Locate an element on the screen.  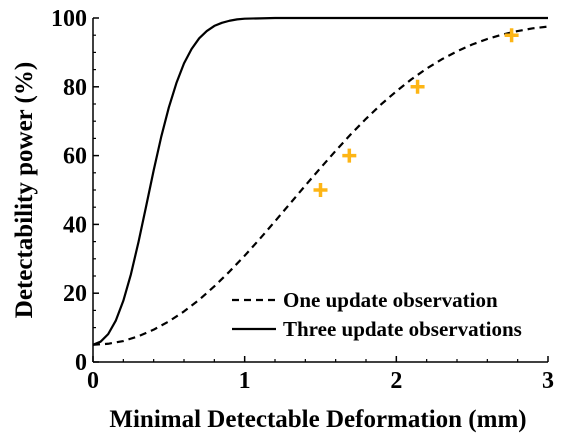
y-tick-label: 40 is located at coordinates (75, 225).